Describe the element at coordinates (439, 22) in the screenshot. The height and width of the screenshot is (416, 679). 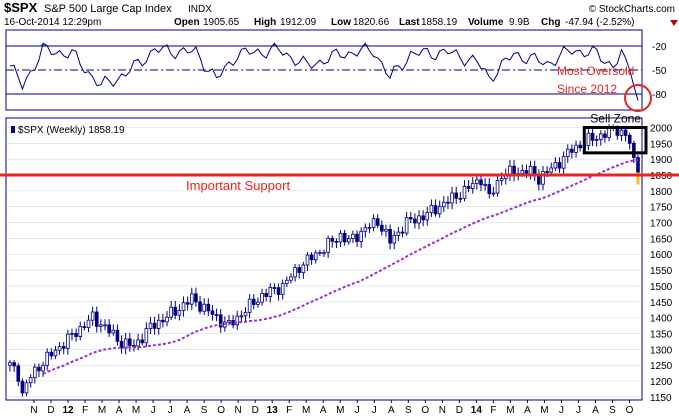
I see `last-value: 1858.19` at that location.